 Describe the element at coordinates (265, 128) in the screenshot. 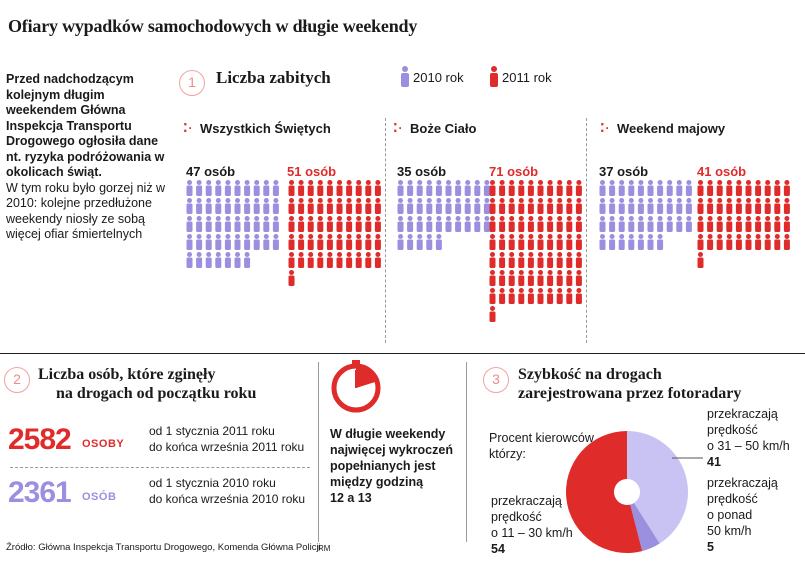

I see `holiday-label-1: Wszystkich Świętych` at that location.